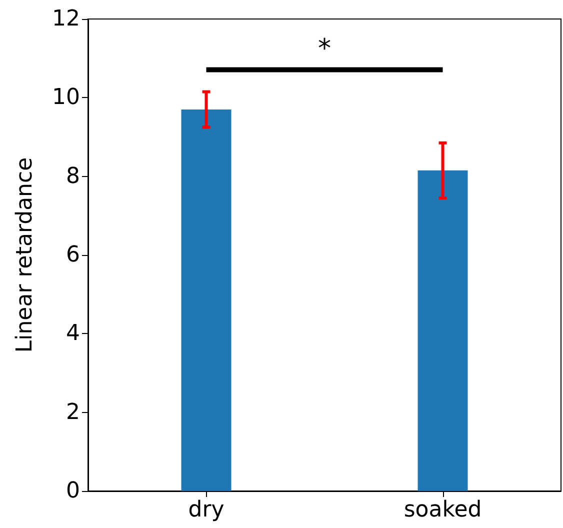  I want to click on y-tick-label: 10, so click(66, 97).